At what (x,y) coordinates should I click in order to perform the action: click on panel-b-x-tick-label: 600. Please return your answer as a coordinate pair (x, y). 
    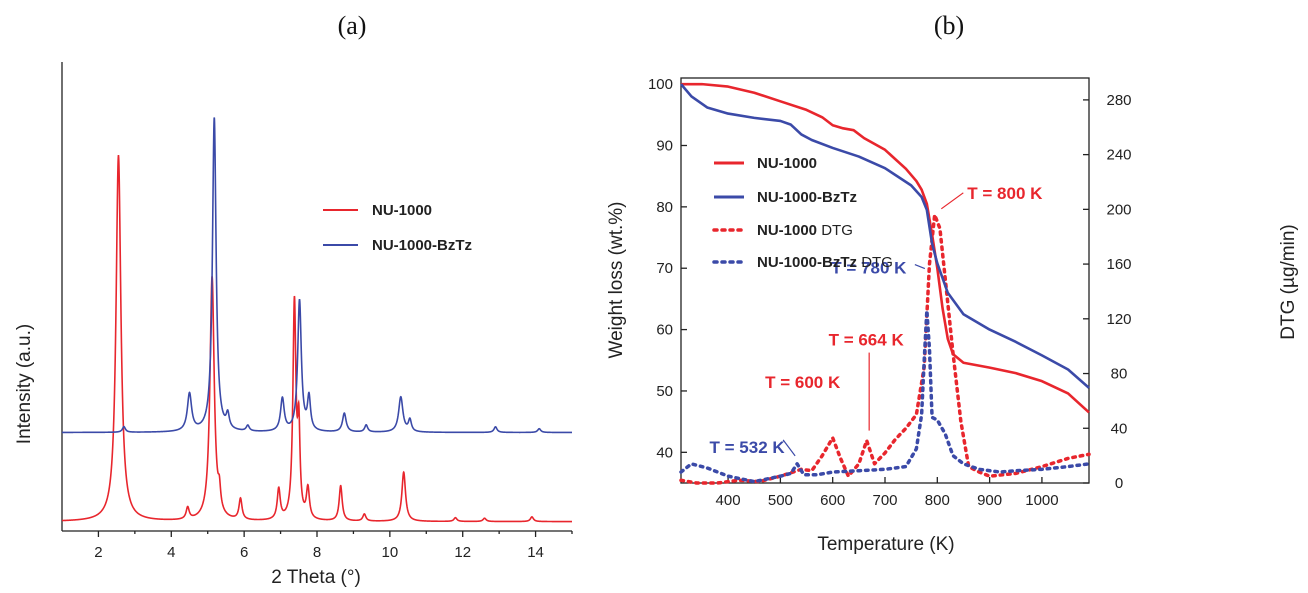
    Looking at the image, I should click on (832, 500).